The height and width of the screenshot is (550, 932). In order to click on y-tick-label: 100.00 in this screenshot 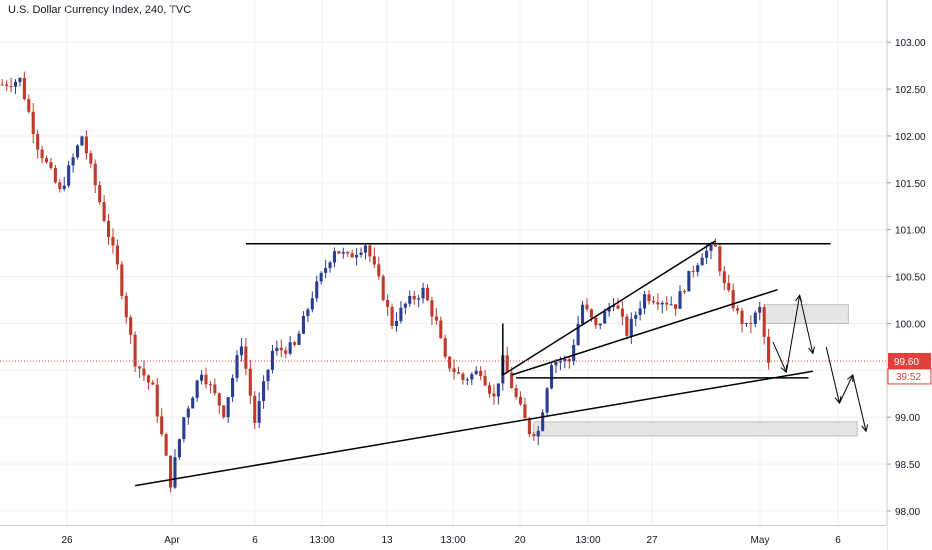, I will do `click(910, 324)`.